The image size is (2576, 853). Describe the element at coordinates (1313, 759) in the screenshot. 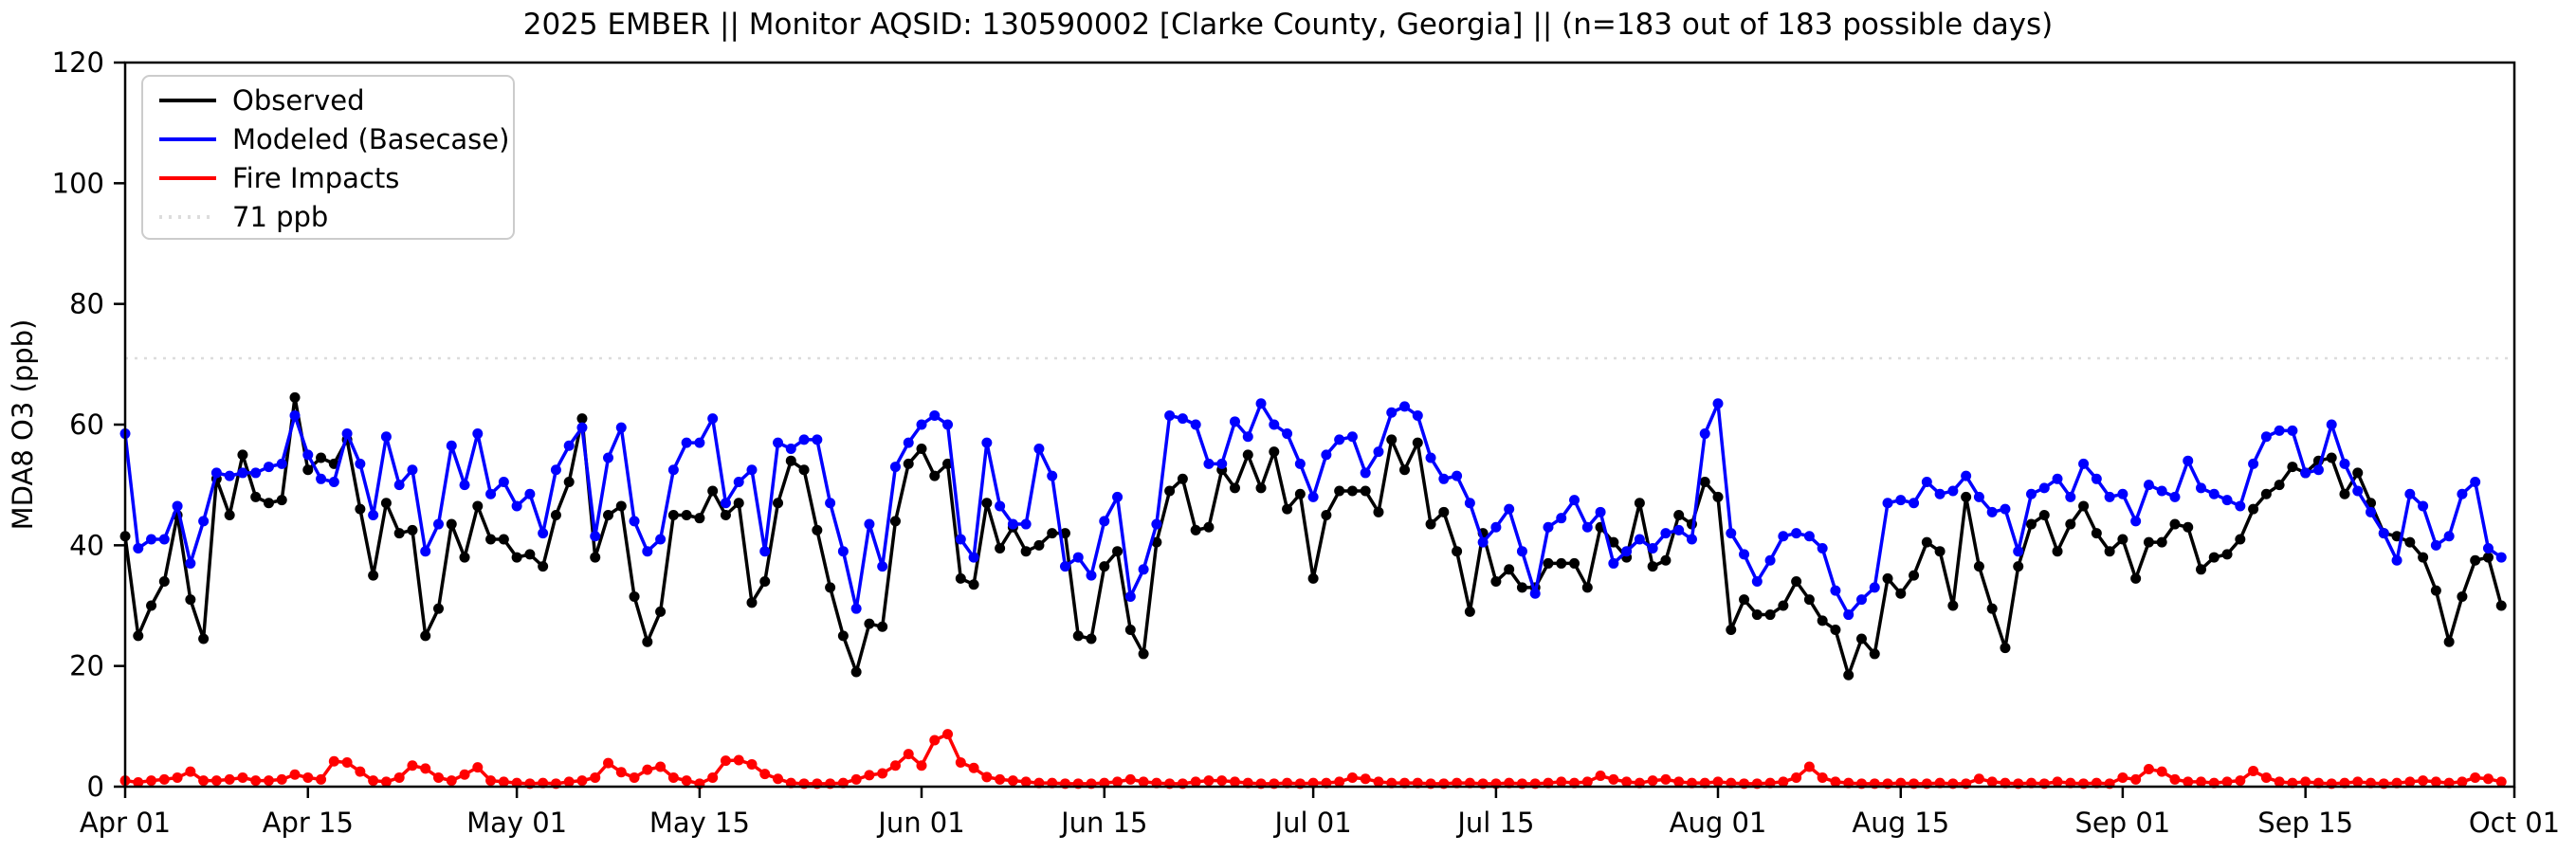

I see `series-line-fire` at that location.